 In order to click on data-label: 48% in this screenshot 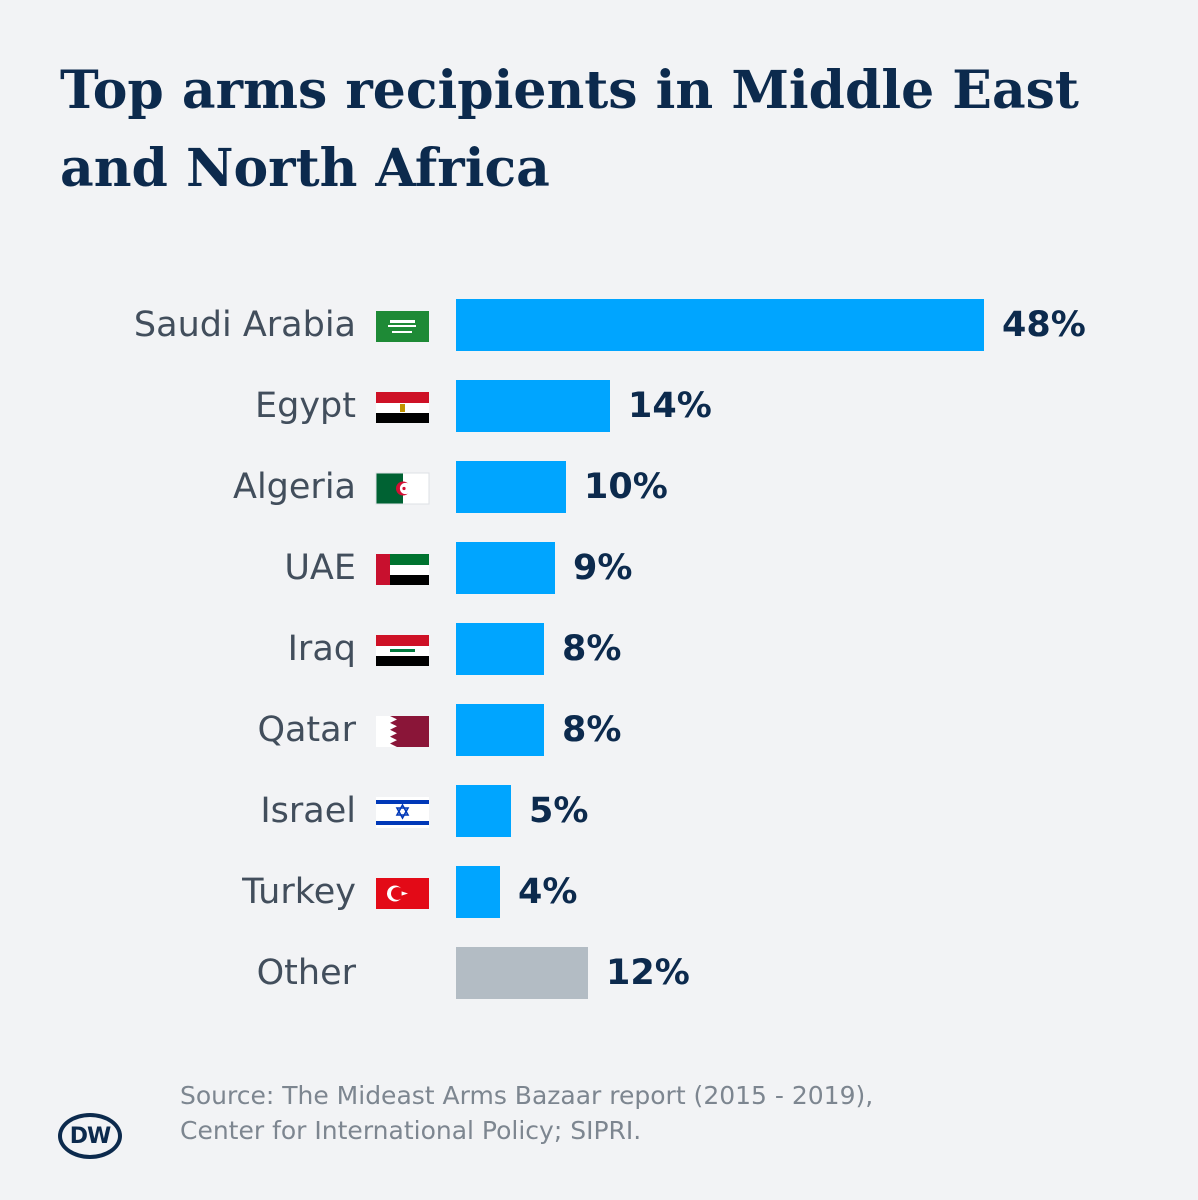, I will do `click(1044, 325)`.